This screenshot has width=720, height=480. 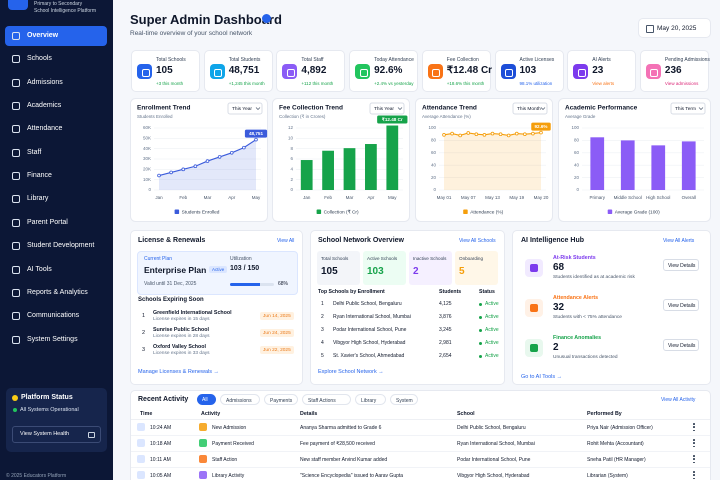 What do you see at coordinates (577, 140) in the screenshot?
I see `y-tick-label: 80` at bounding box center [577, 140].